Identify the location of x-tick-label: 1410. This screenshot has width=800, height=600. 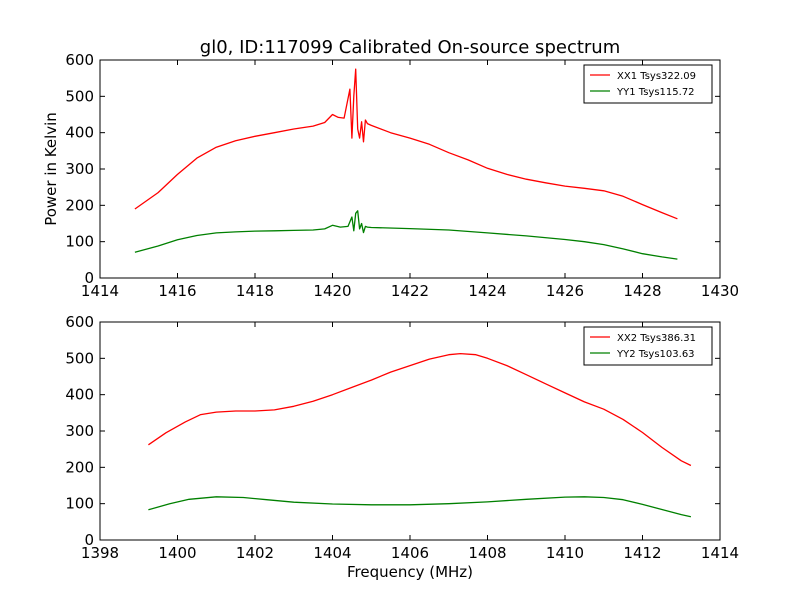
(565, 553).